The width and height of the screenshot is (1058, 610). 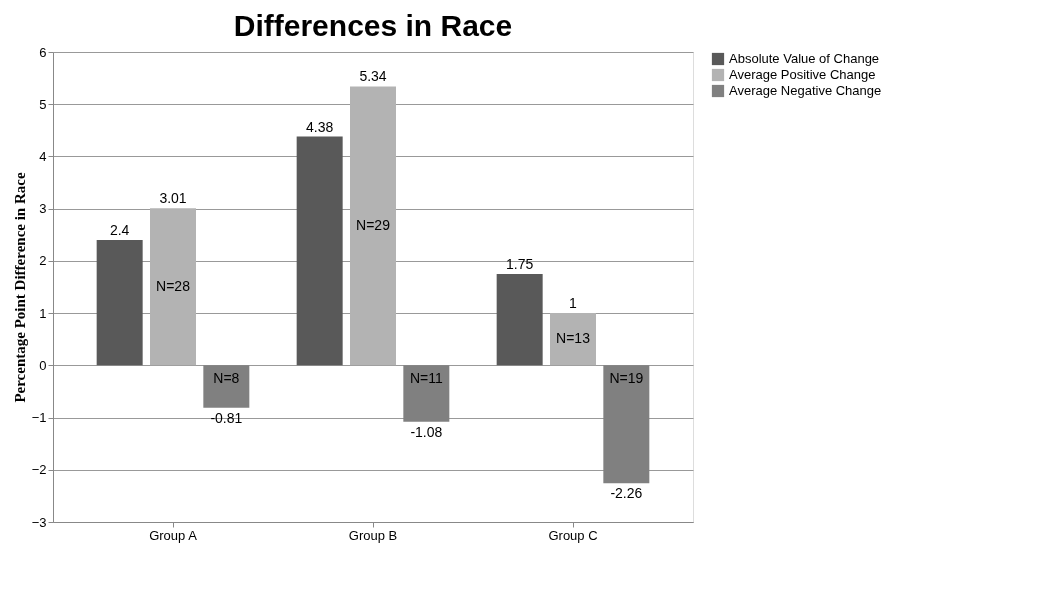 What do you see at coordinates (226, 378) in the screenshot?
I see `annotation: N=8` at bounding box center [226, 378].